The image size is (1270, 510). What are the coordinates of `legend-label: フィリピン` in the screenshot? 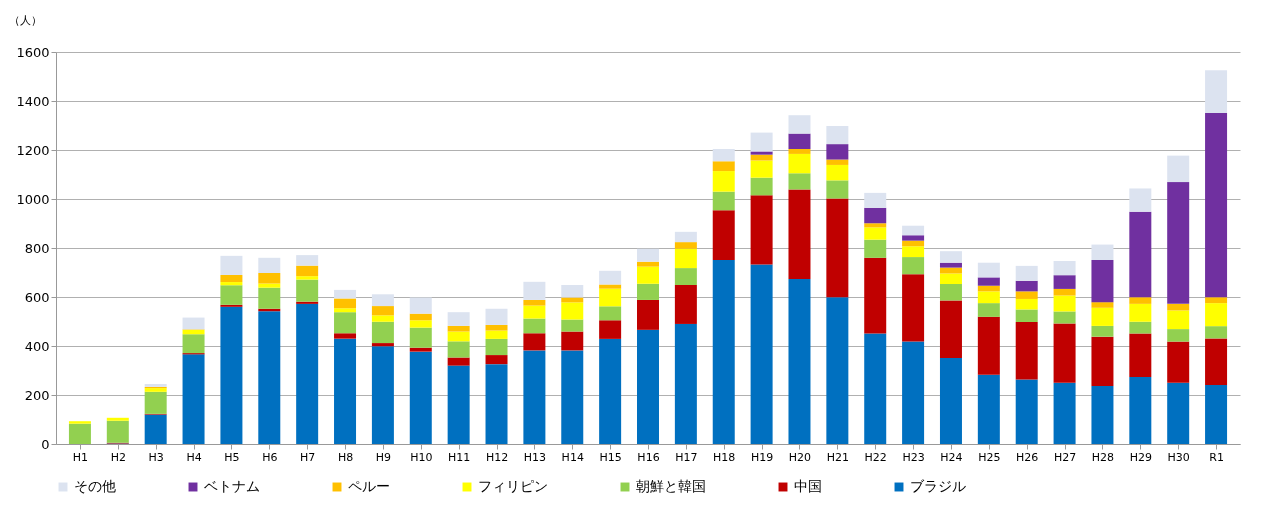 It's located at (513, 486).